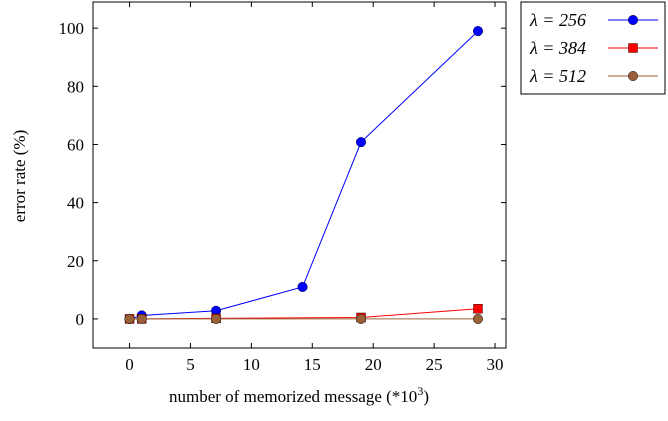 This screenshot has height=421, width=668. What do you see at coordinates (129, 364) in the screenshot?
I see `x-tick-label: 0` at bounding box center [129, 364].